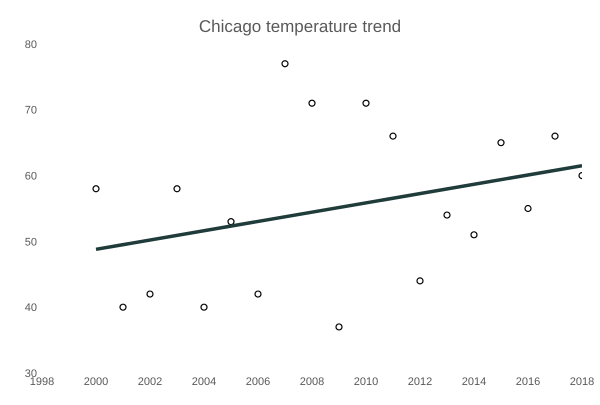 The image size is (600, 405). What do you see at coordinates (30, 176) in the screenshot?
I see `y-tick-label: 60` at bounding box center [30, 176].